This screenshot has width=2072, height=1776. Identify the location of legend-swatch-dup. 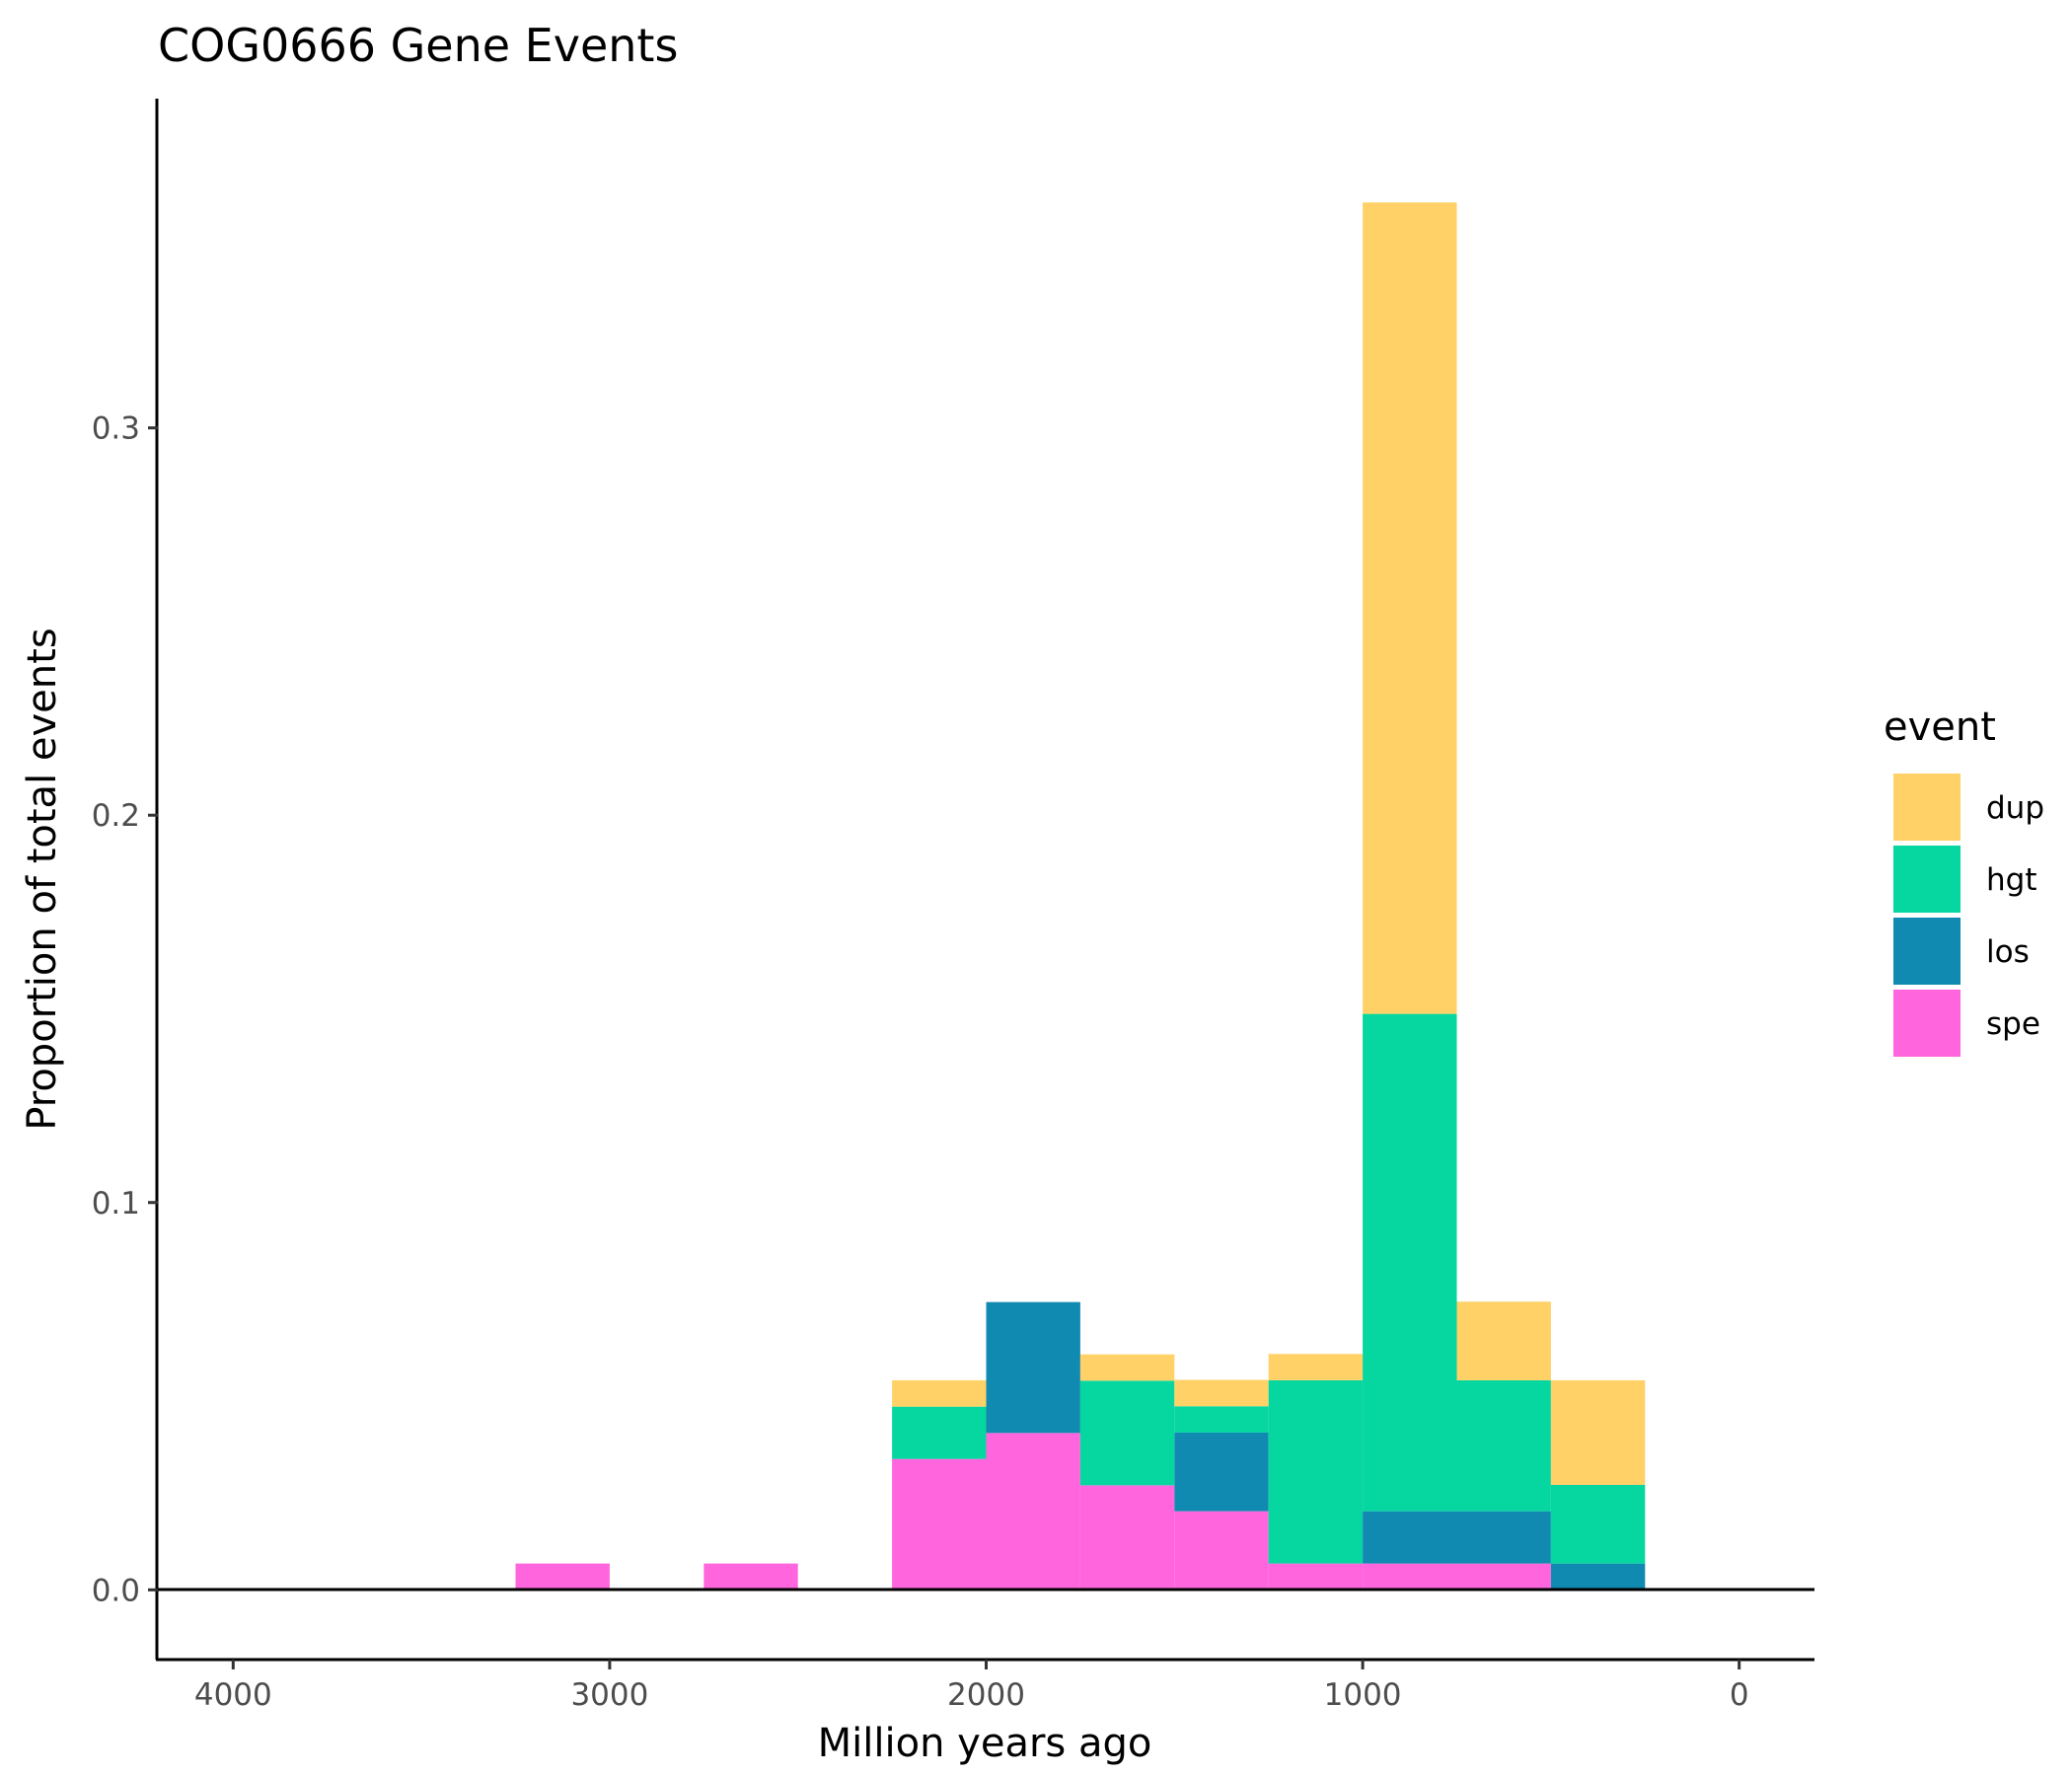
(1927, 807).